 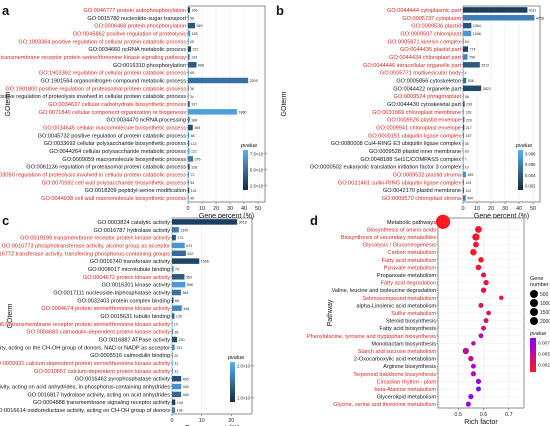 I want to click on bar-label: 137, so click(x=194, y=105).